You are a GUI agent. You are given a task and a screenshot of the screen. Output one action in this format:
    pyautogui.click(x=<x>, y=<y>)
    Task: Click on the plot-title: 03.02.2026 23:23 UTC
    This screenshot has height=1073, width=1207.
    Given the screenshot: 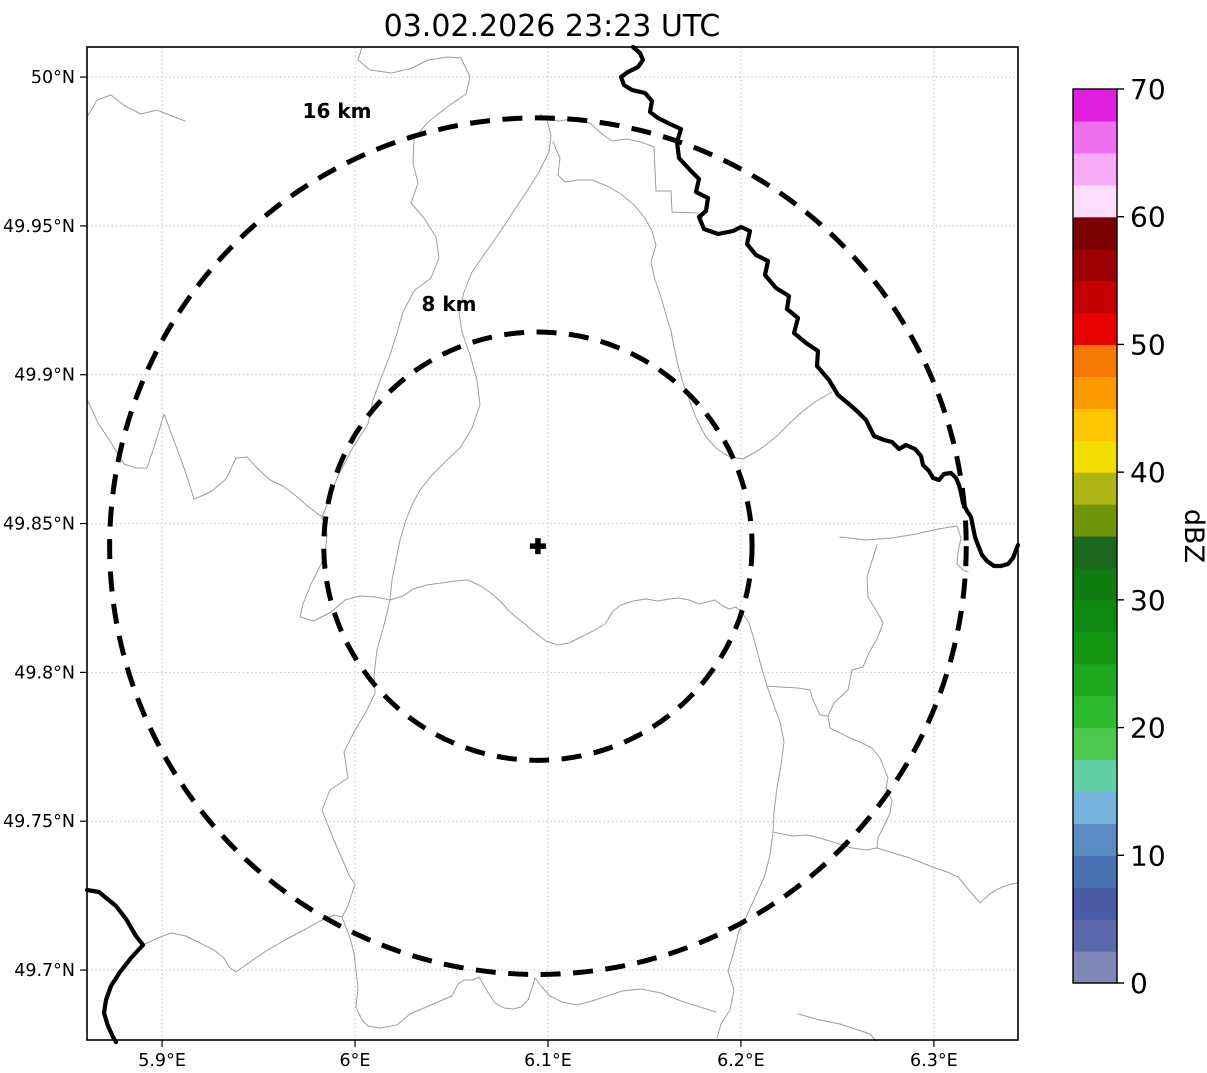 What is the action you would take?
    pyautogui.click(x=552, y=26)
    